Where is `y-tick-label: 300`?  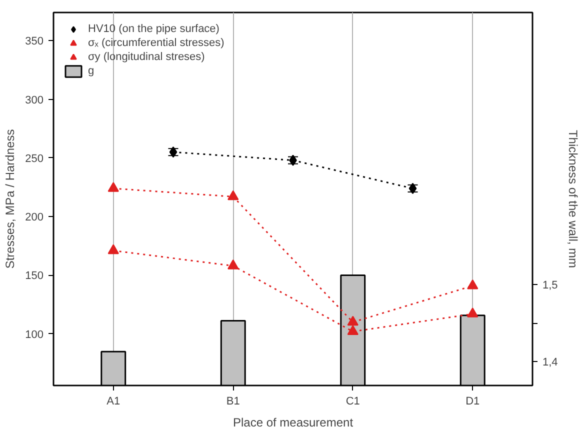
y-tick-label: 300 is located at coordinates (34, 100).